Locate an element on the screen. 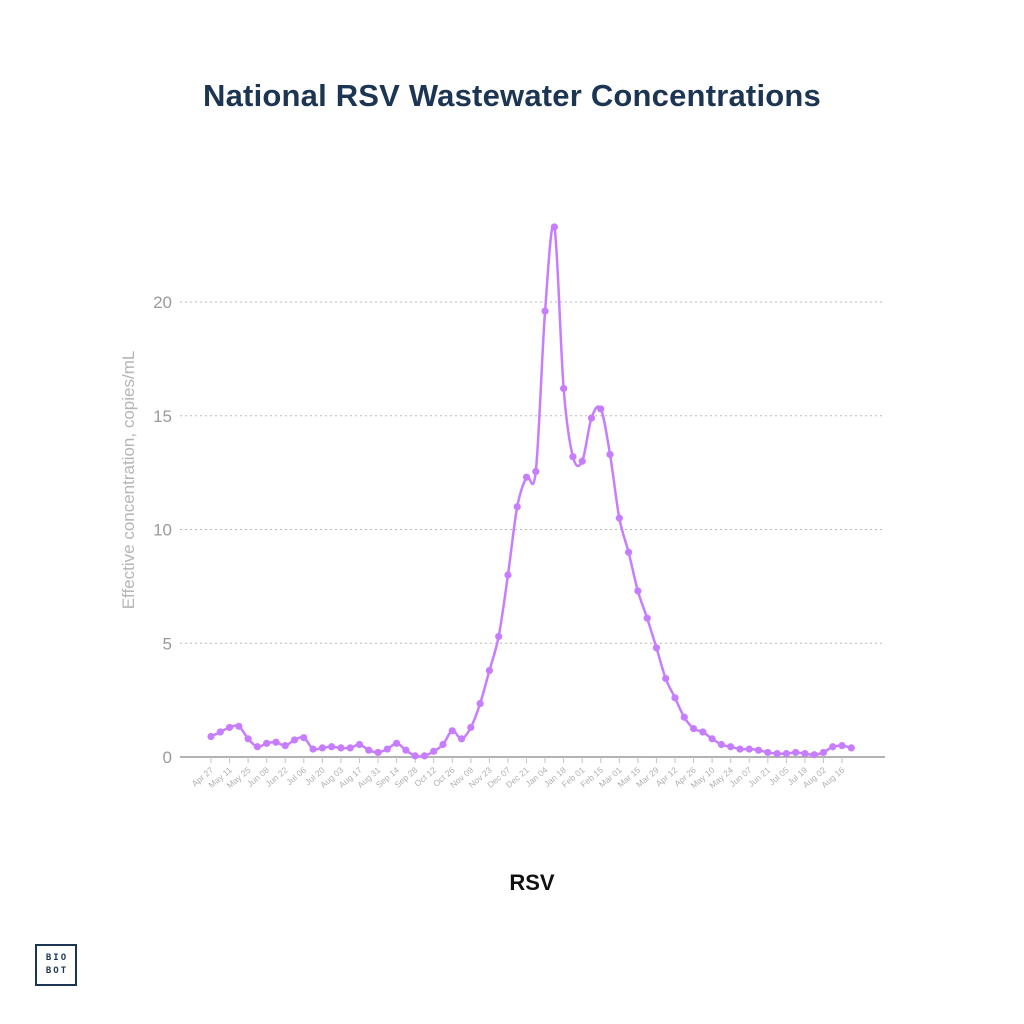  x-tick-label: Jun 21 is located at coordinates (759, 777).